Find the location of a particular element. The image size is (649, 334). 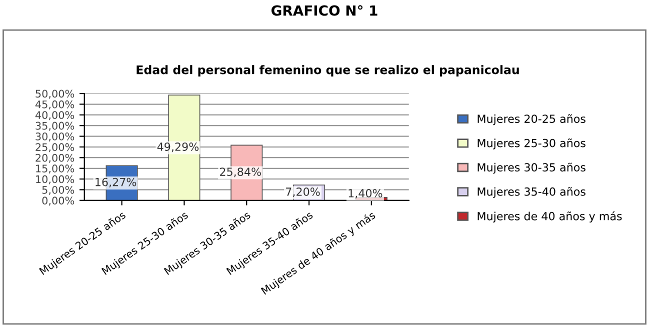

data-label: 16,27% is located at coordinates (116, 183).